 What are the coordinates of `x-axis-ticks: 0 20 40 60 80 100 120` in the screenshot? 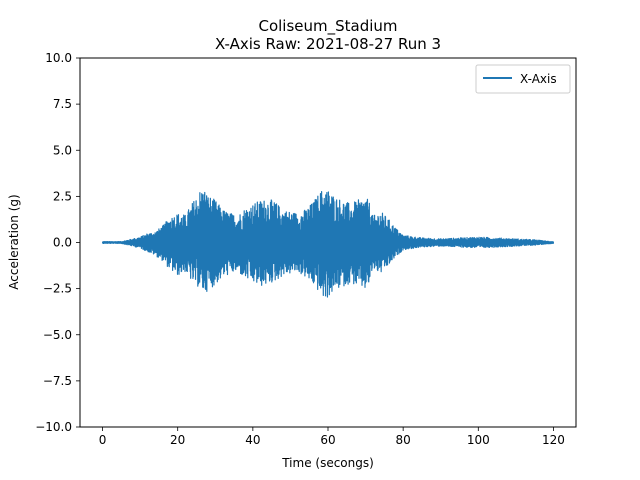 It's located at (332, 437).